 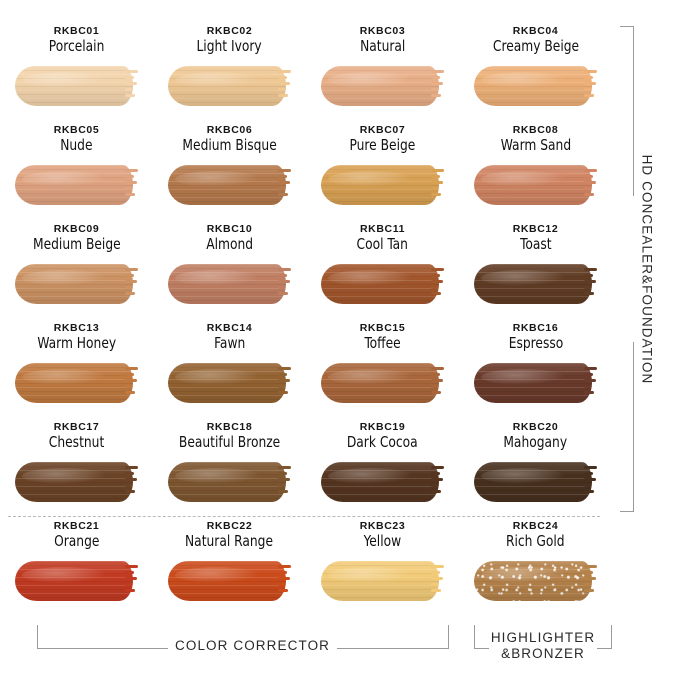 I want to click on swatch-name: Almond, so click(x=229, y=244).